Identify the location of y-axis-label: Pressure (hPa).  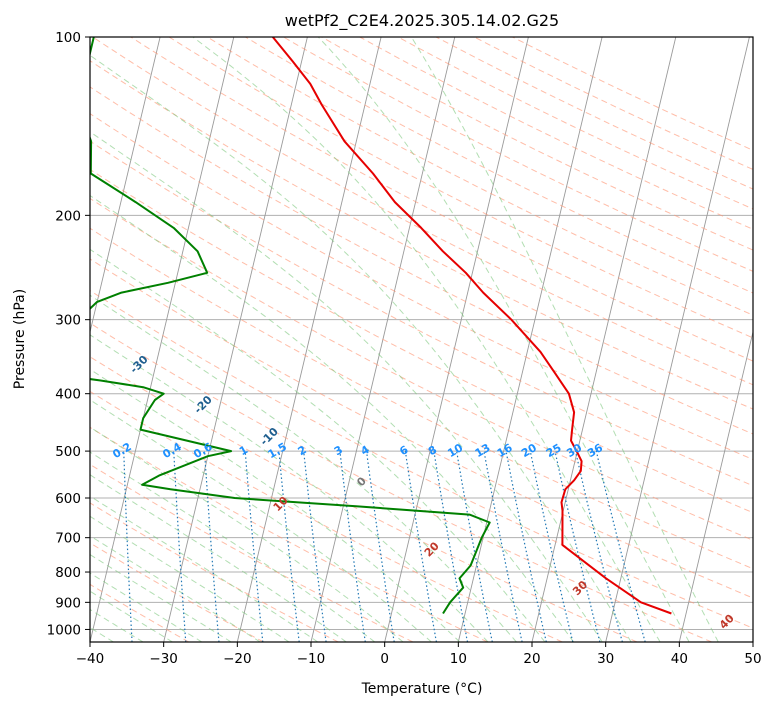
(20, 339).